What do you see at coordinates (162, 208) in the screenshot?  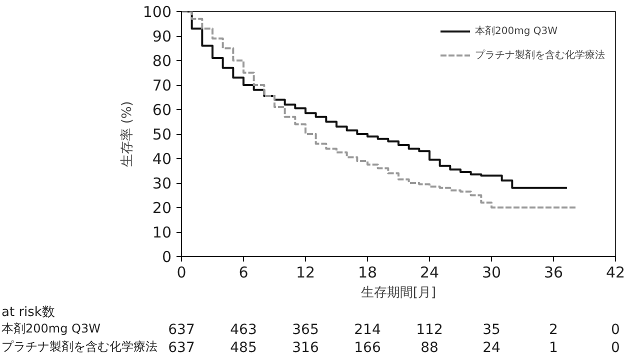 I see `y-tick-label: 20` at bounding box center [162, 208].